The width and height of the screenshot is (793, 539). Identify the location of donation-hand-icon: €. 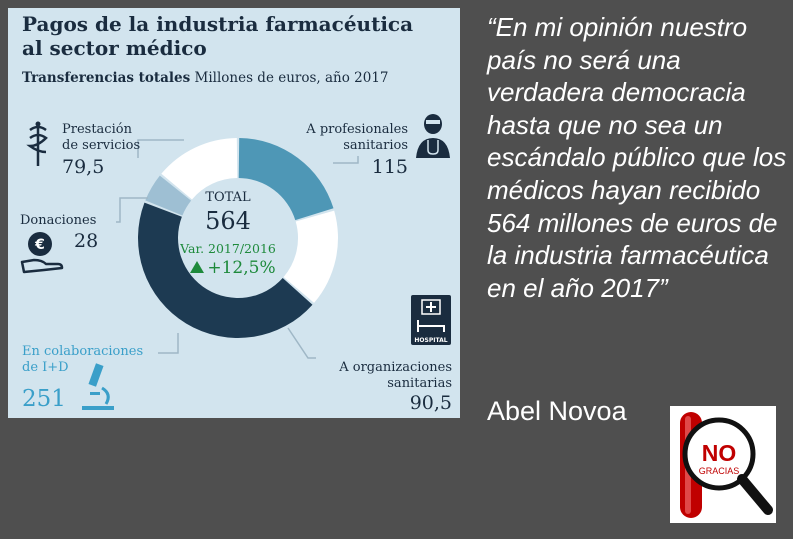
(42, 253).